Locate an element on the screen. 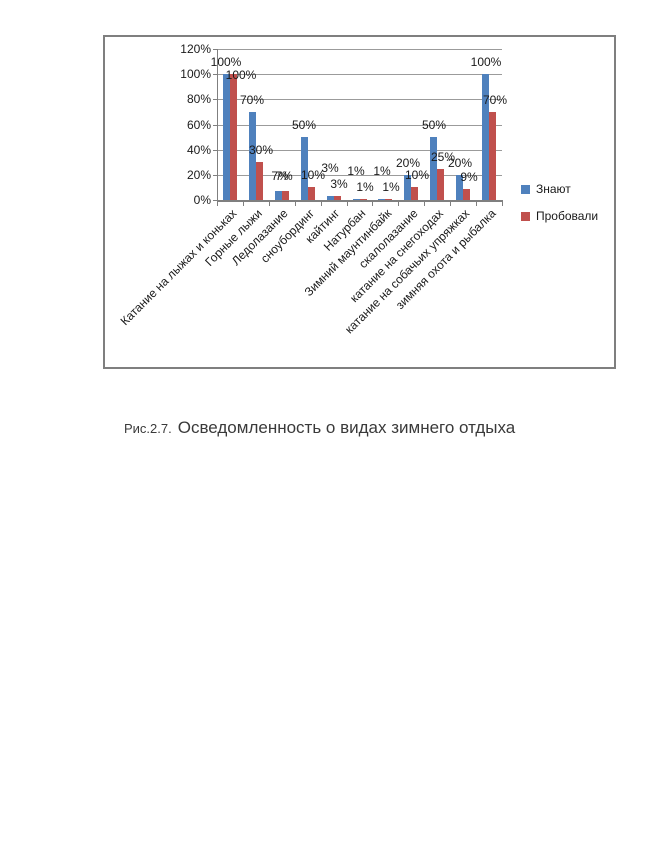  figure-caption-title: Осведомленность о видах зимнего отдыха is located at coordinates (346, 427).